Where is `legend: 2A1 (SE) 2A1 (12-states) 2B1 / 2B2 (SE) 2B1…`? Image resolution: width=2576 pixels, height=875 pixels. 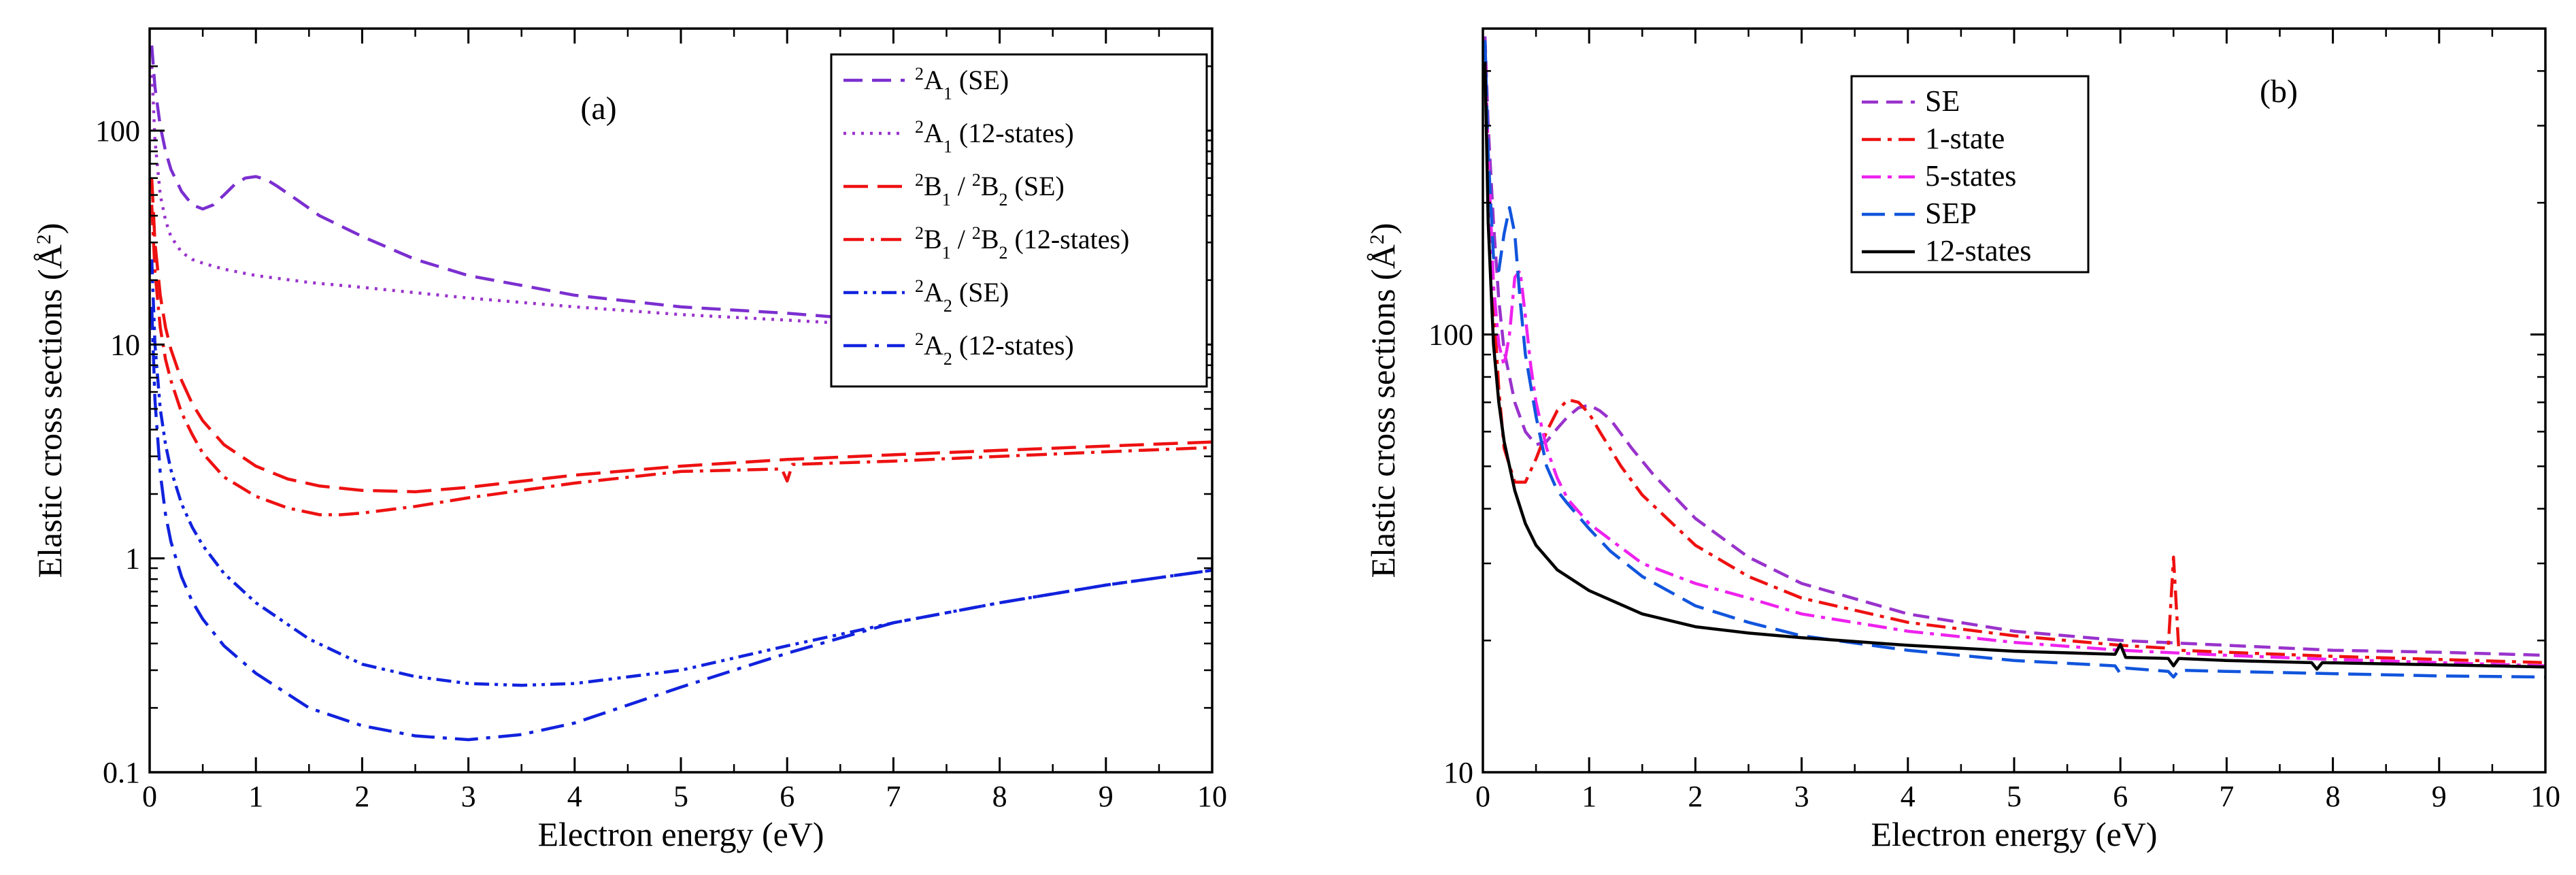 legend: 2A1 (SE) 2A1 (12-states) 2B1 / 2B2 (SE) 2B1… is located at coordinates (1019, 221).